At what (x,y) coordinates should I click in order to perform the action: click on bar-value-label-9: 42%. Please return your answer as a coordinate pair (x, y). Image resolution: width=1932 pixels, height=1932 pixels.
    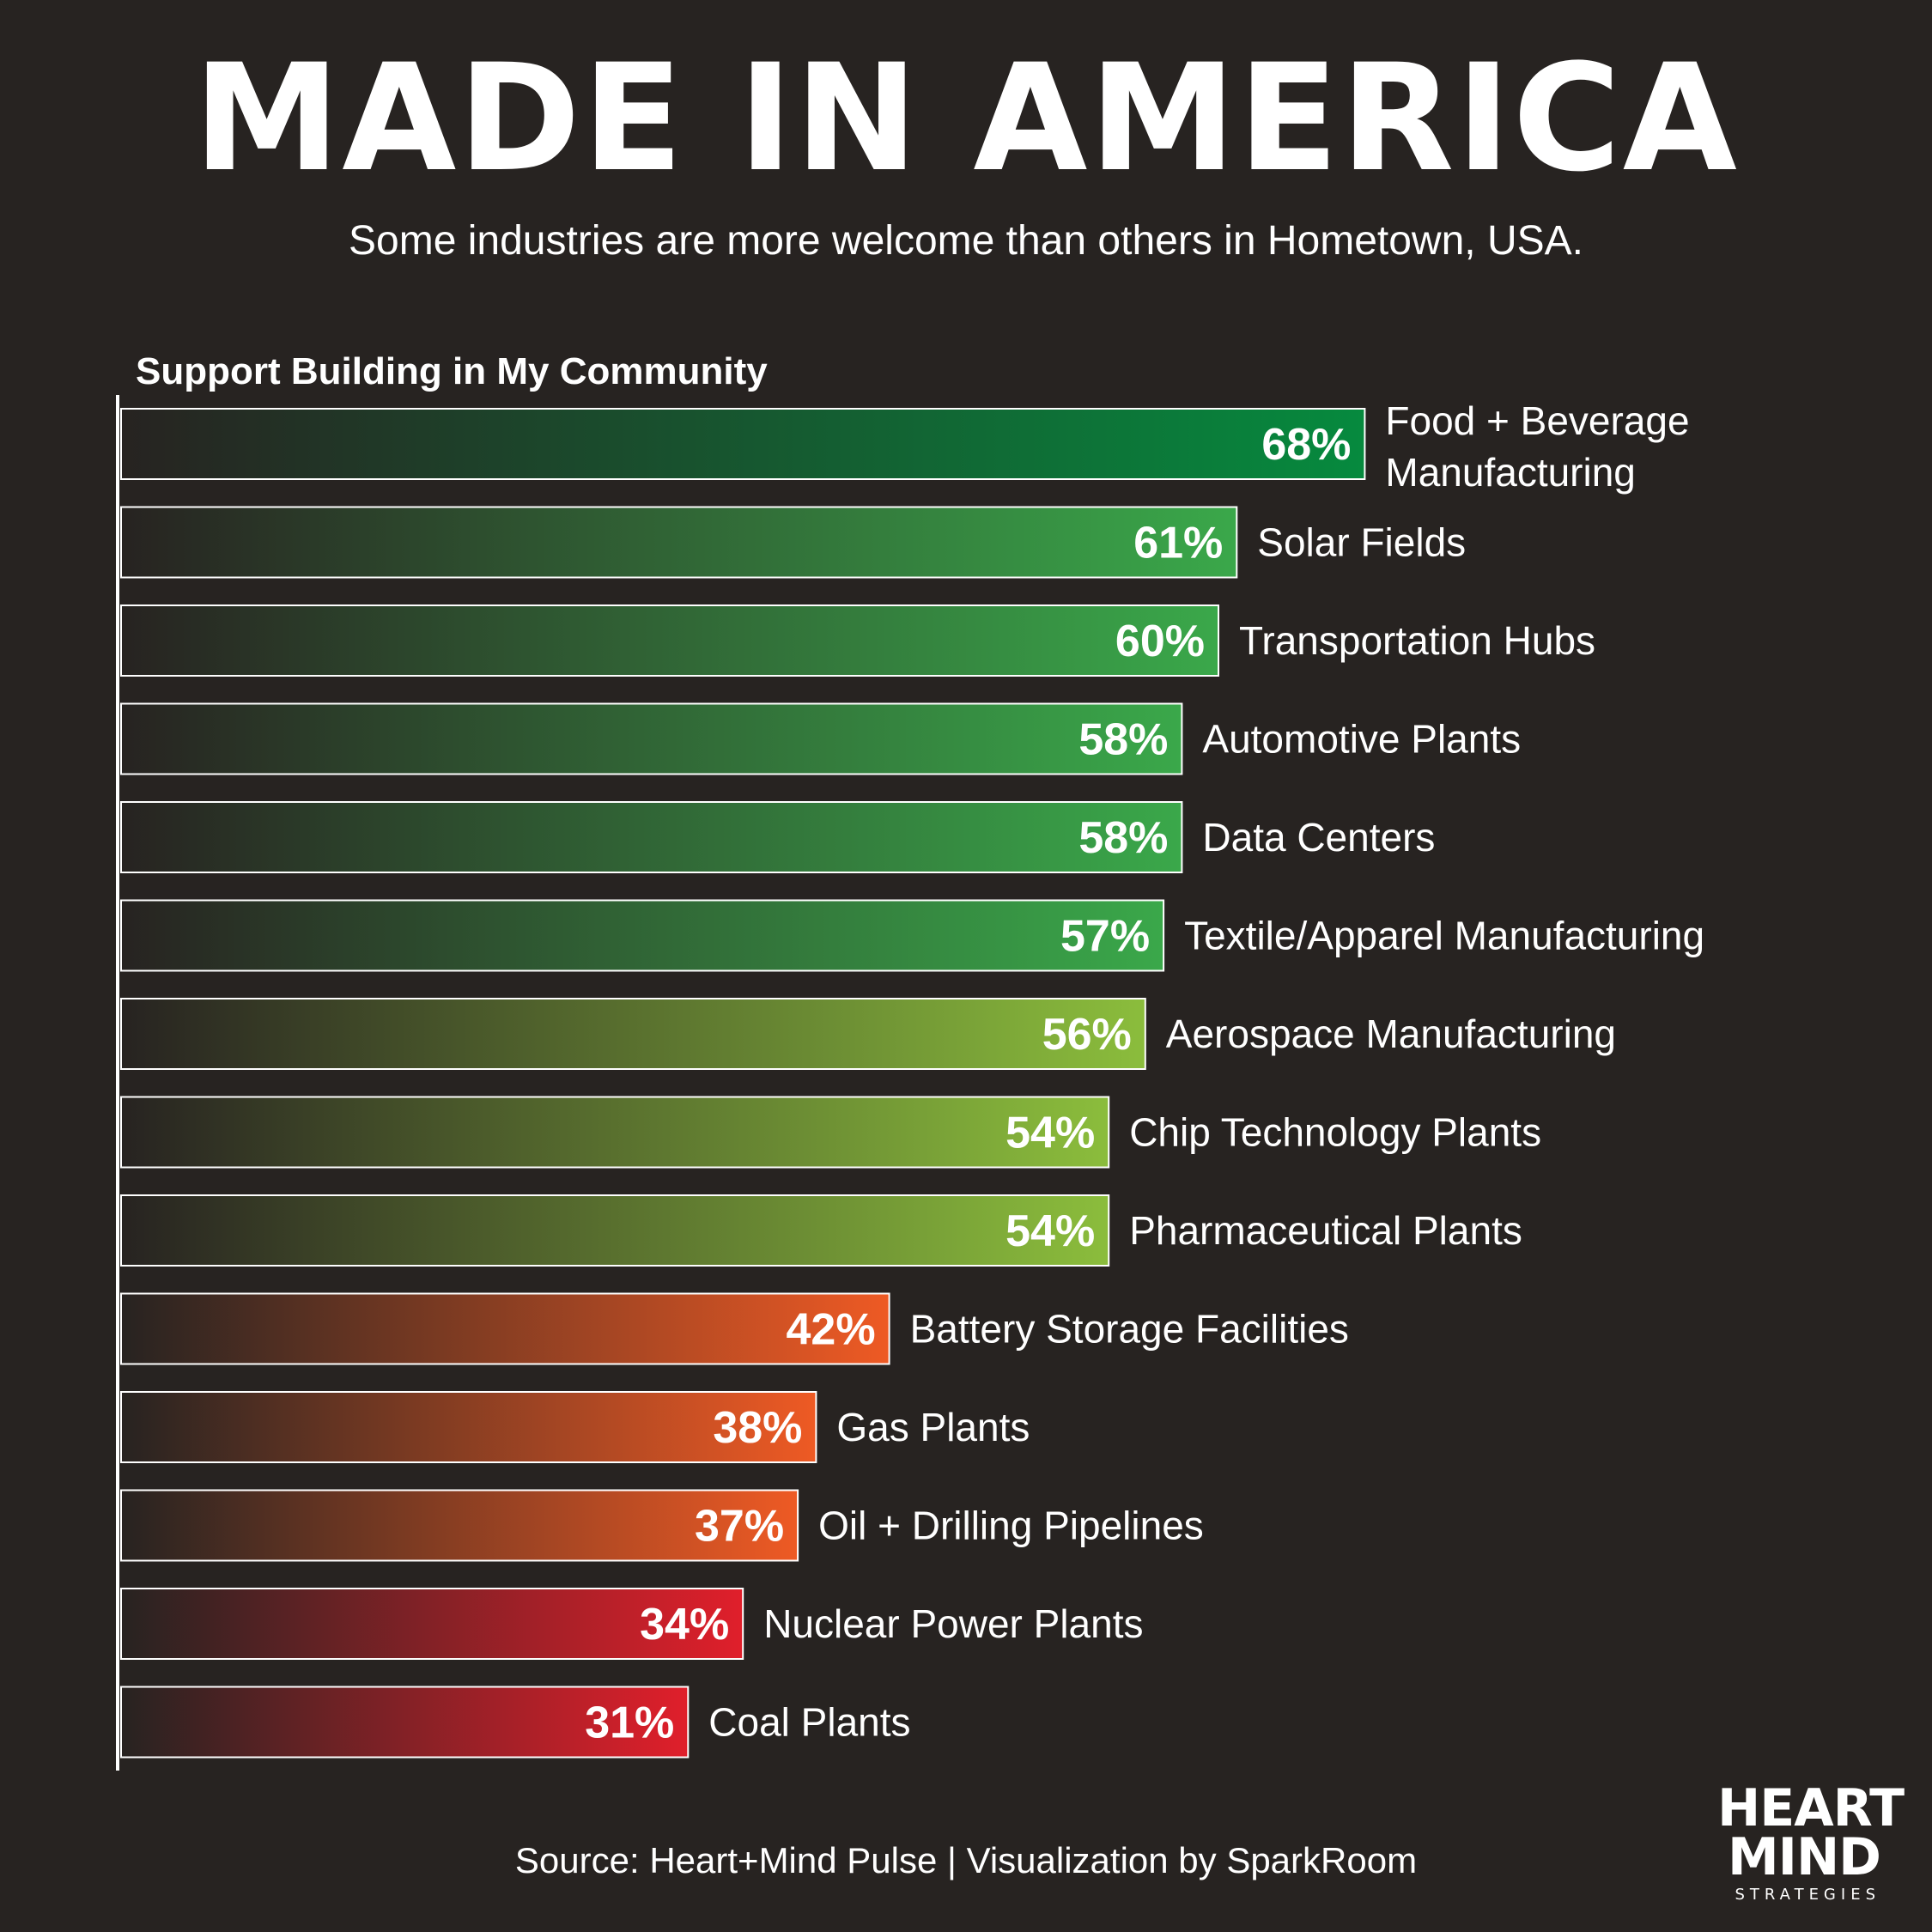
    Looking at the image, I should click on (832, 1330).